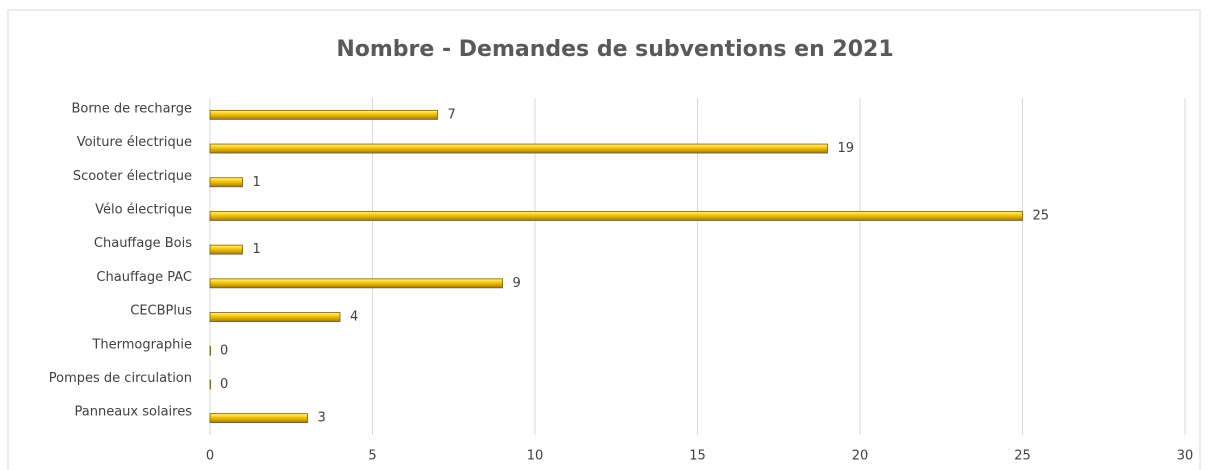 This screenshot has height=470, width=1208. Describe the element at coordinates (354, 317) in the screenshot. I see `data-label: 4` at that location.